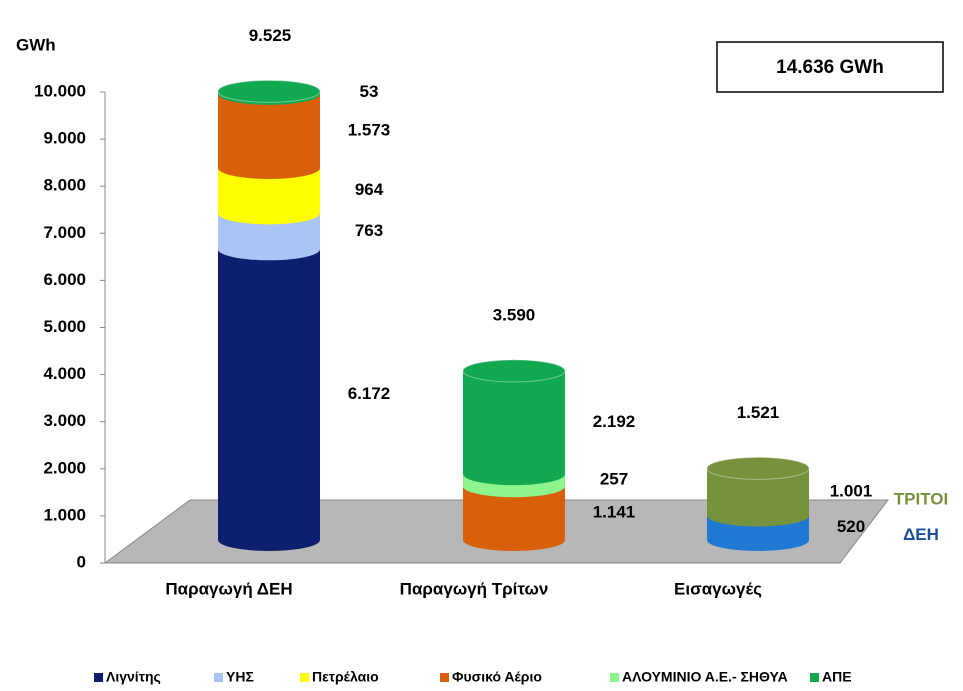  Describe the element at coordinates (60, 90) in the screenshot. I see `y-tick-label: 10.000` at that location.